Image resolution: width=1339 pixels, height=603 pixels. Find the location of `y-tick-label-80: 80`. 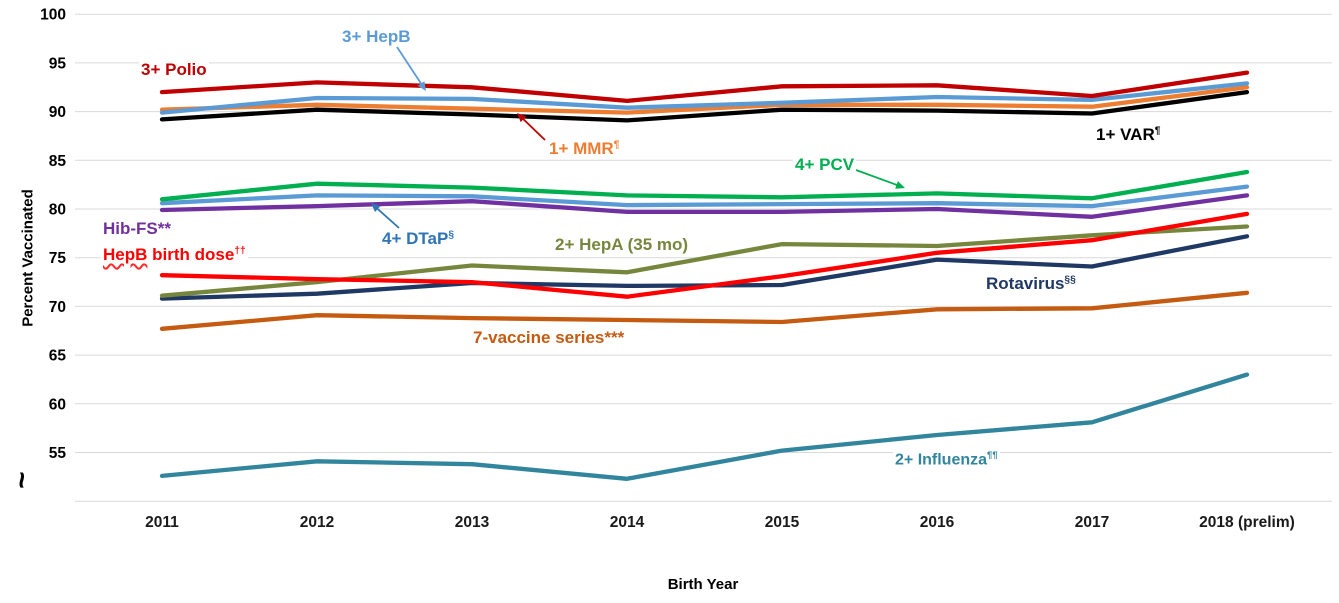

y-tick-label-80: 80 is located at coordinates (57, 210).